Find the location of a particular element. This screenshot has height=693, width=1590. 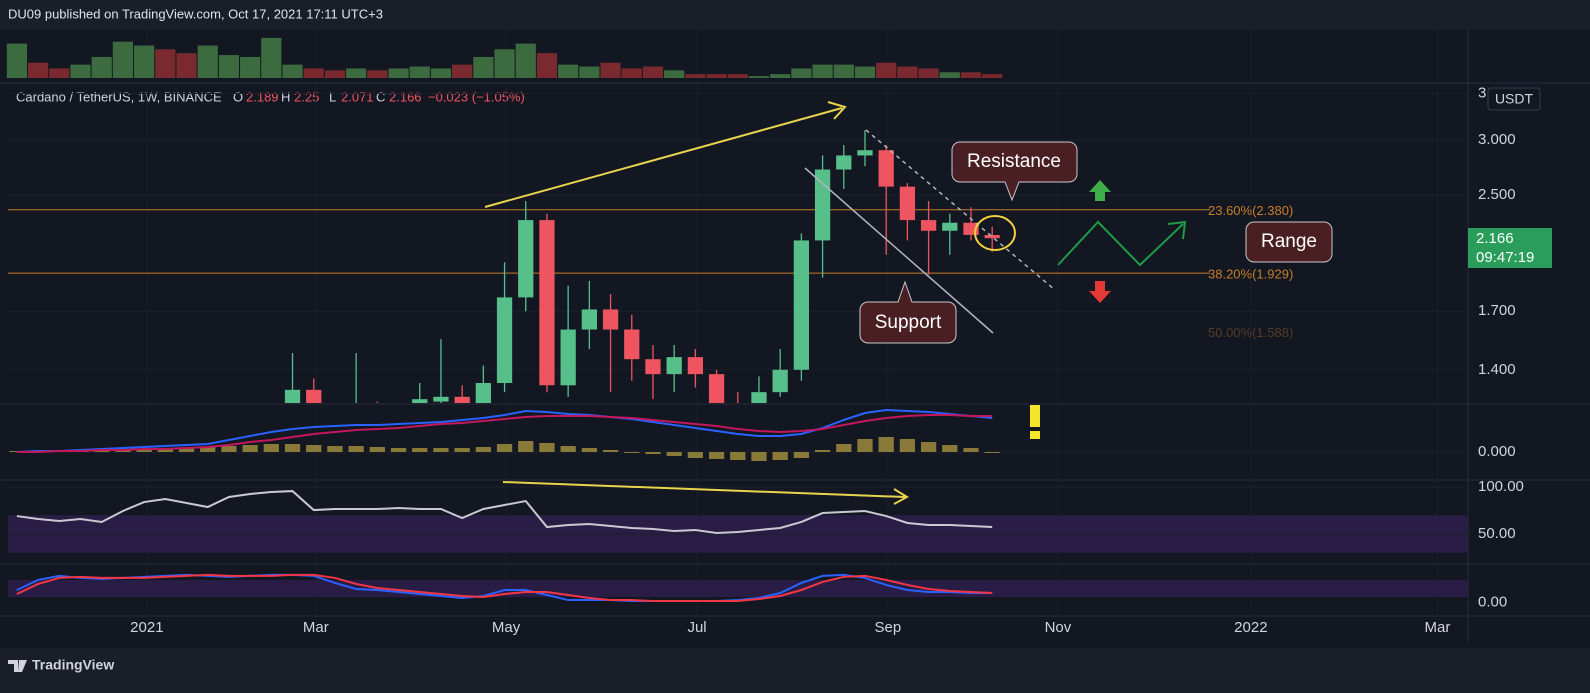

annotation: Range is located at coordinates (1289, 241).